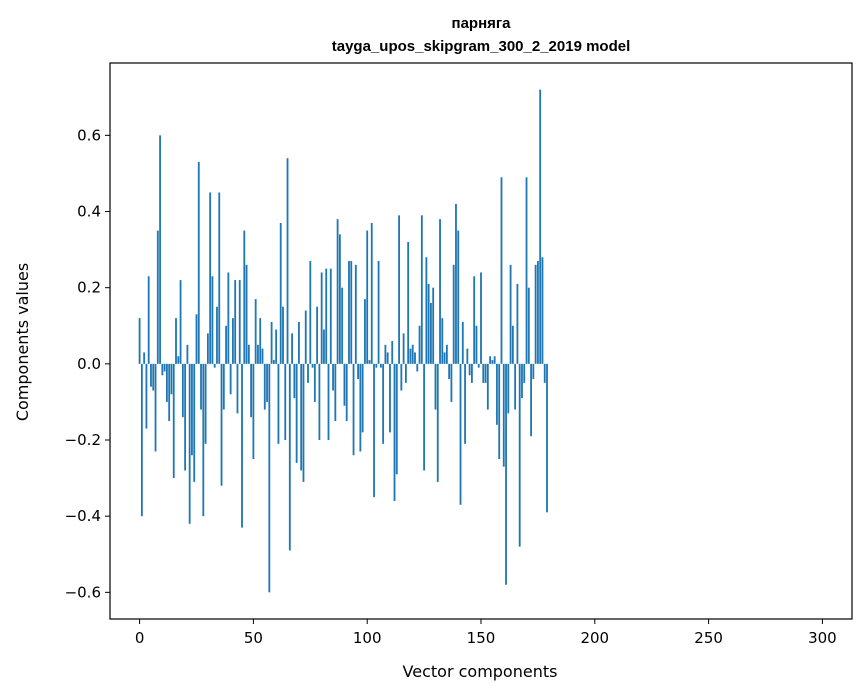 This screenshot has width=867, height=696. What do you see at coordinates (253, 638) in the screenshot?
I see `x-tick-label: 50` at bounding box center [253, 638].